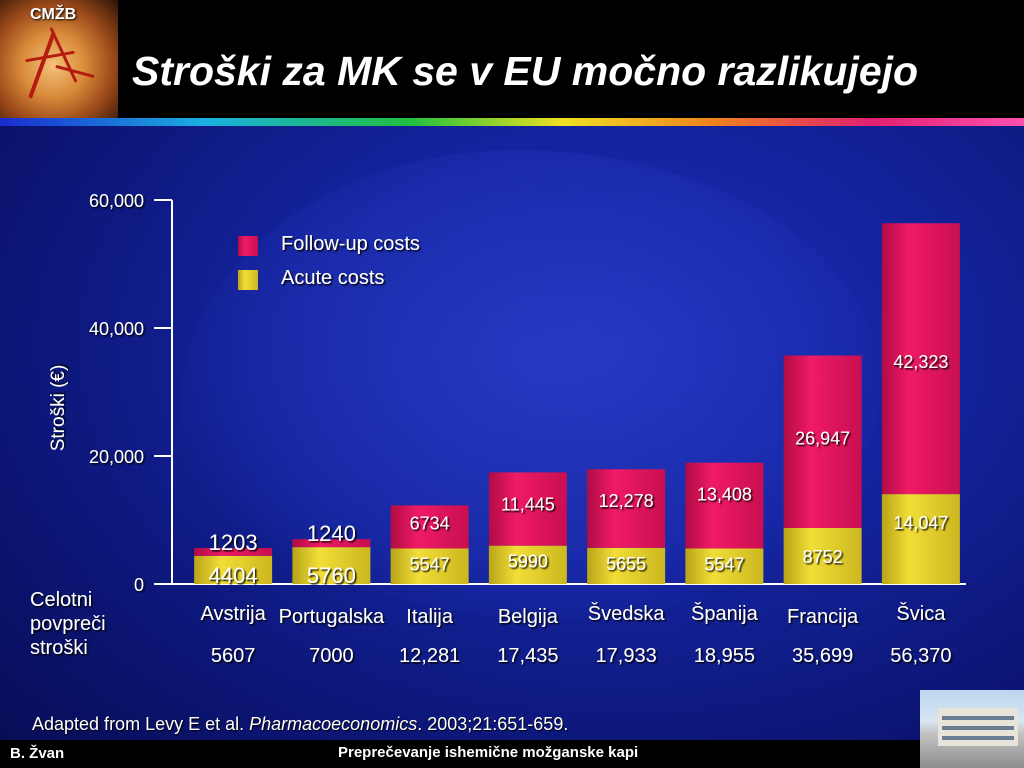  What do you see at coordinates (233, 542) in the screenshot?
I see `data-label-follow-up: 1203` at bounding box center [233, 542].